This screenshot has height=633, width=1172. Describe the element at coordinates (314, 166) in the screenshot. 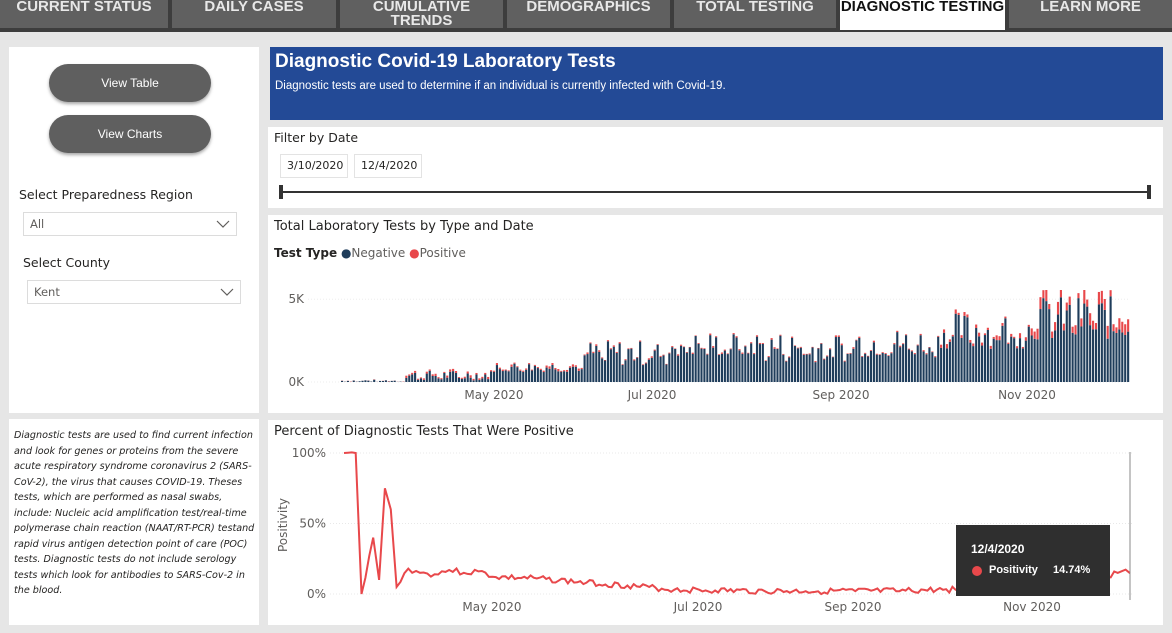

I see `start-date-input: 3/10/2020` at that location.